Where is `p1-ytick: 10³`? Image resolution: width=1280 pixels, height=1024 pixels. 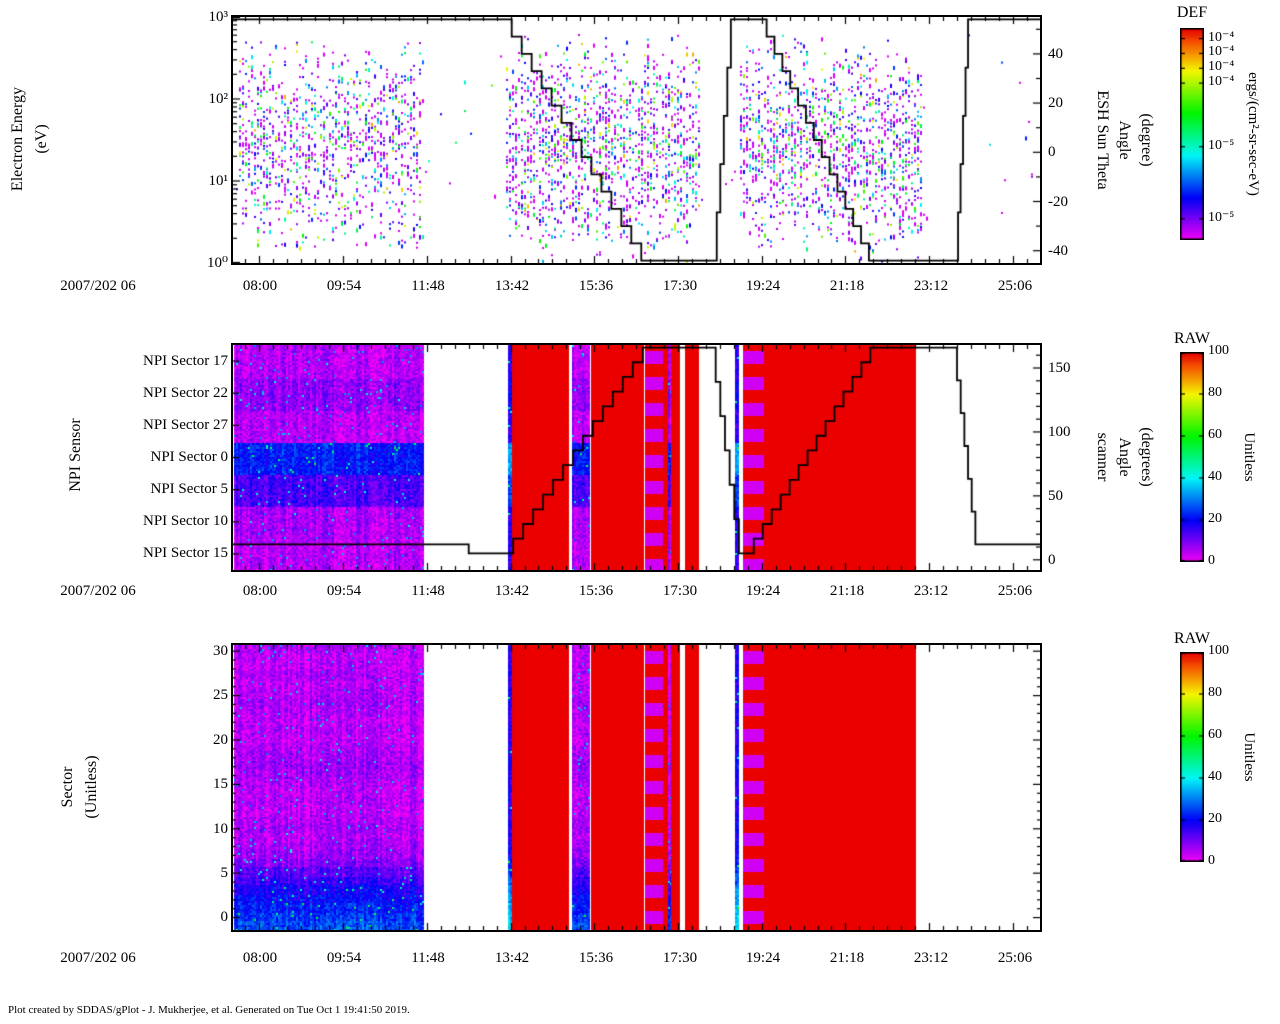 p1-ytick: 10³ is located at coordinates (218, 17).